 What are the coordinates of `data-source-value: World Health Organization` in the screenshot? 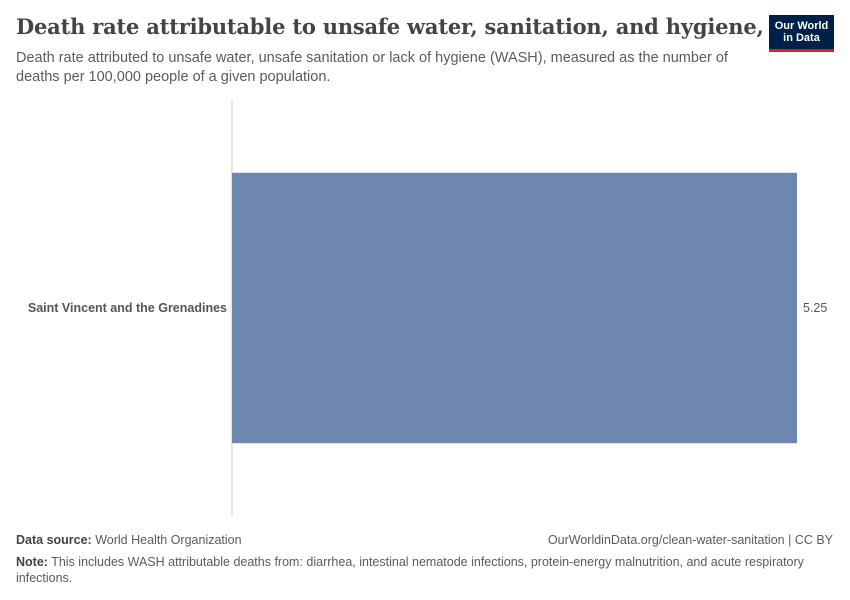 It's located at (168, 540).